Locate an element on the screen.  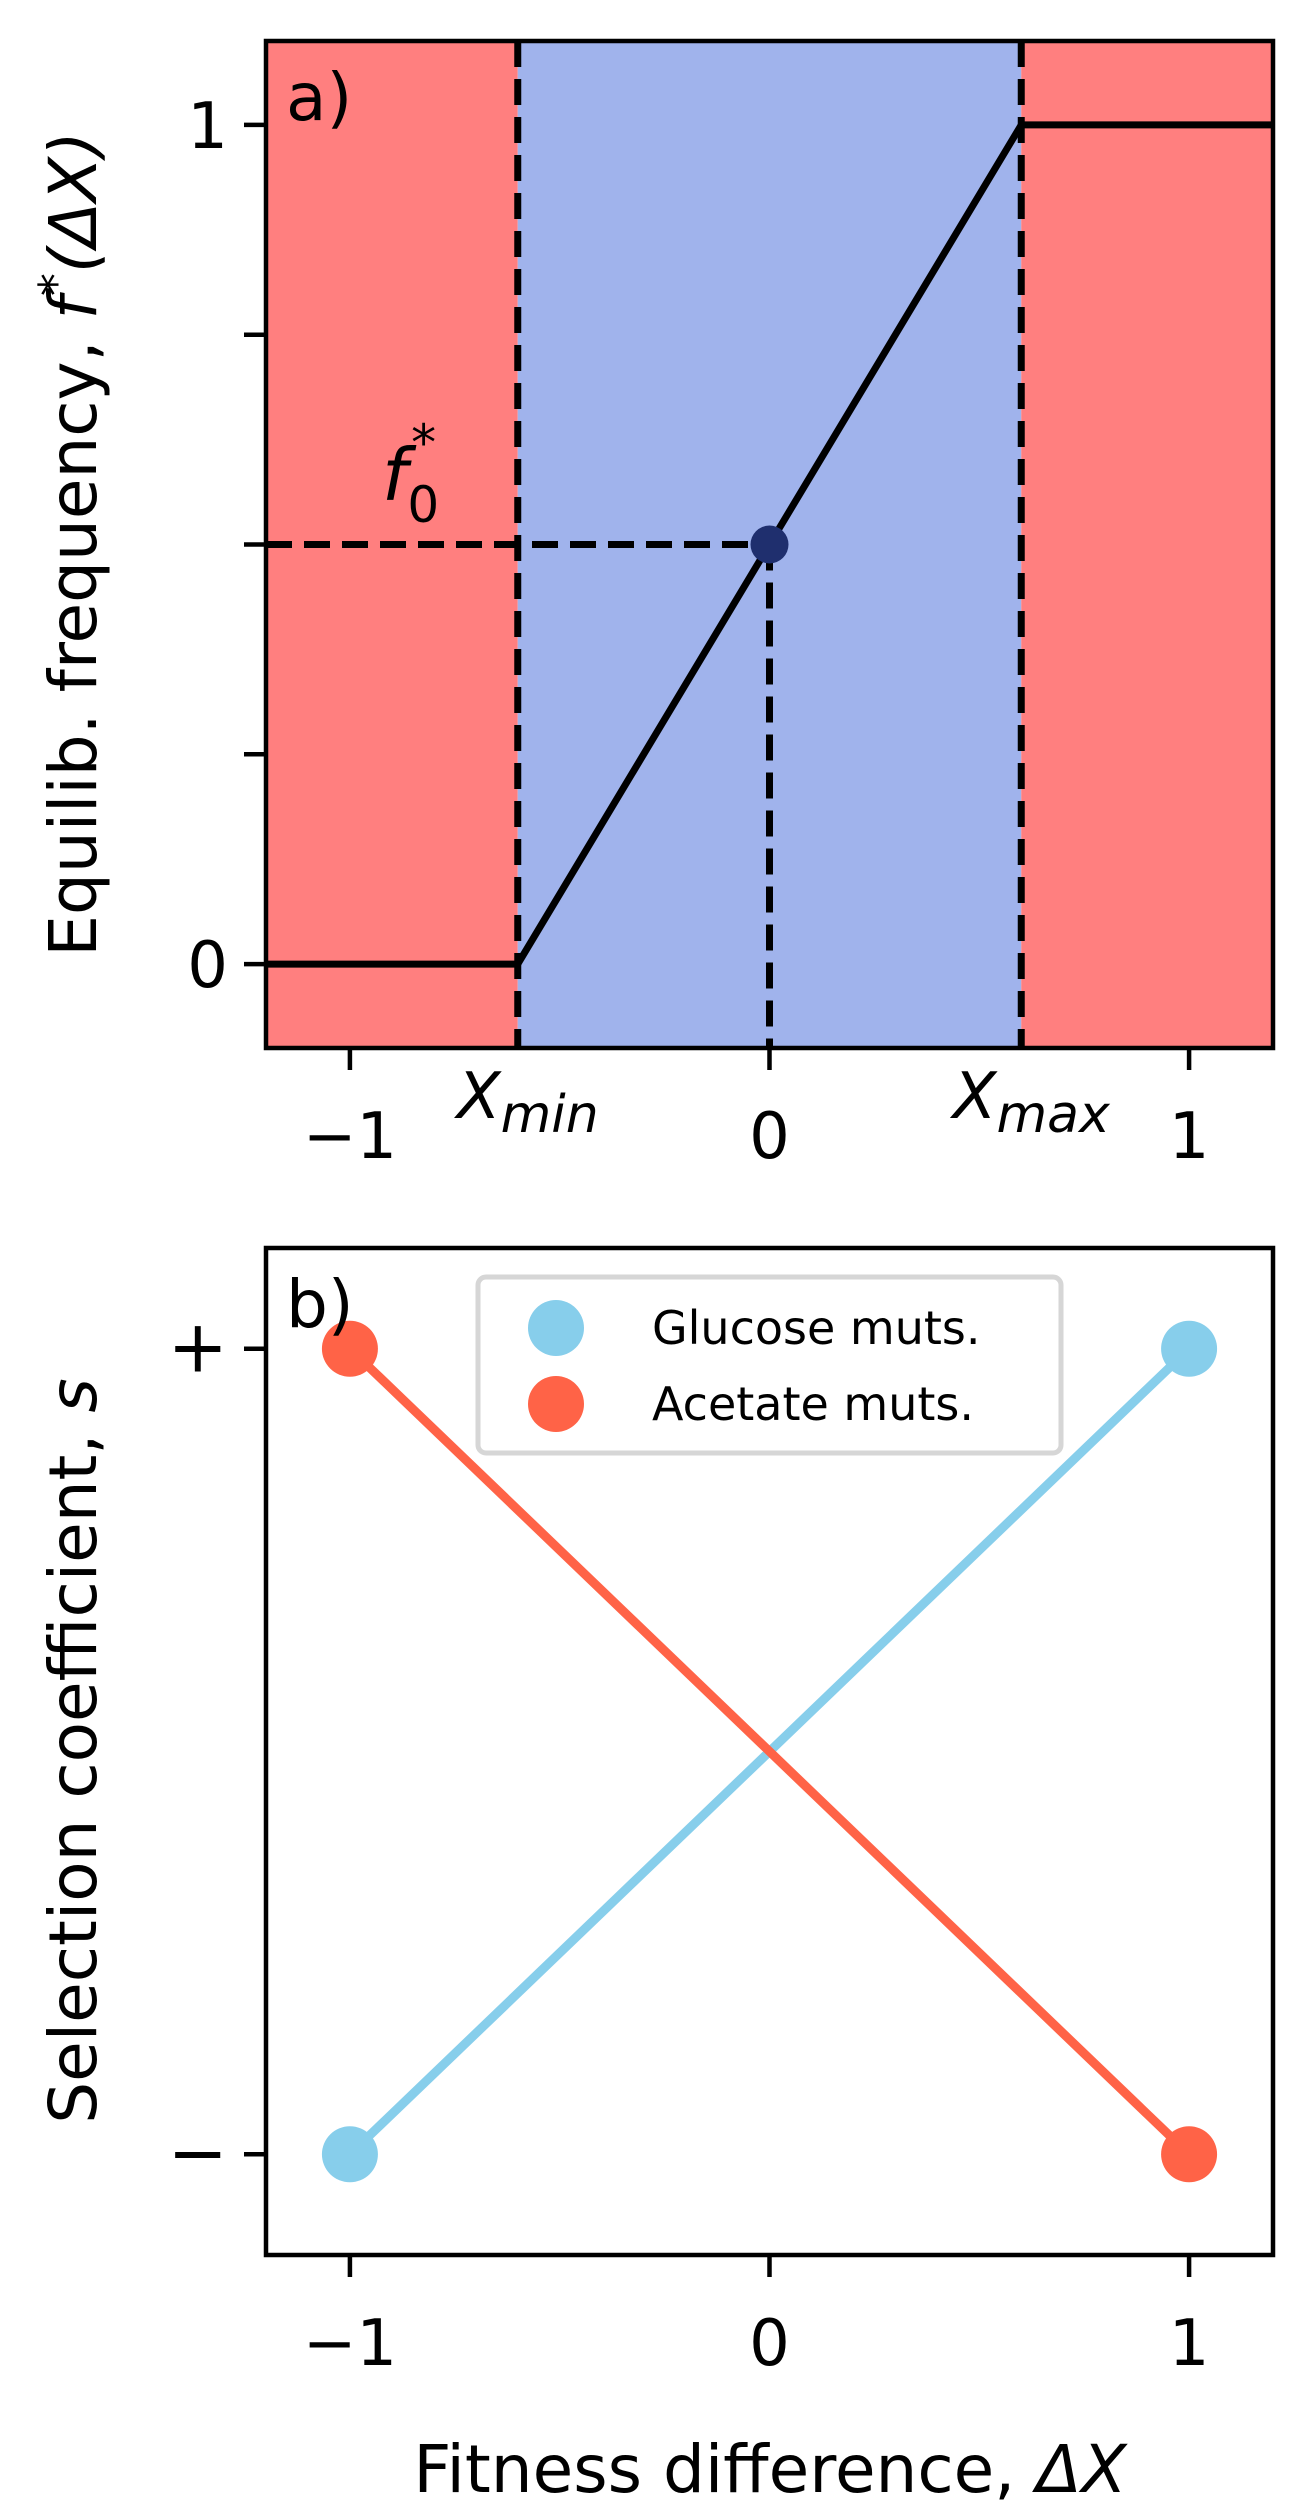
y-tick-label: 0 is located at coordinates (207, 966).